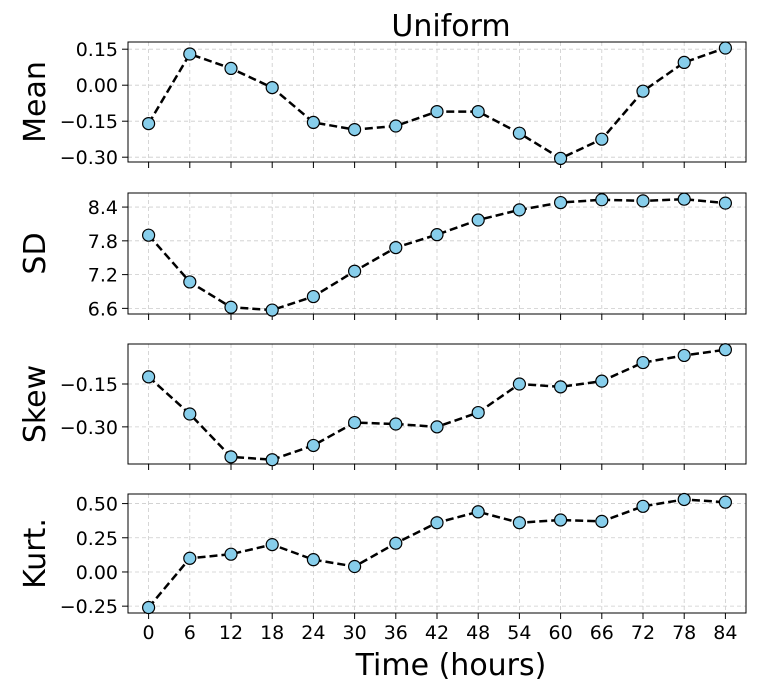 The image size is (757, 692). I want to click on y-tick-label-0-0: −0.30, so click(89, 158).